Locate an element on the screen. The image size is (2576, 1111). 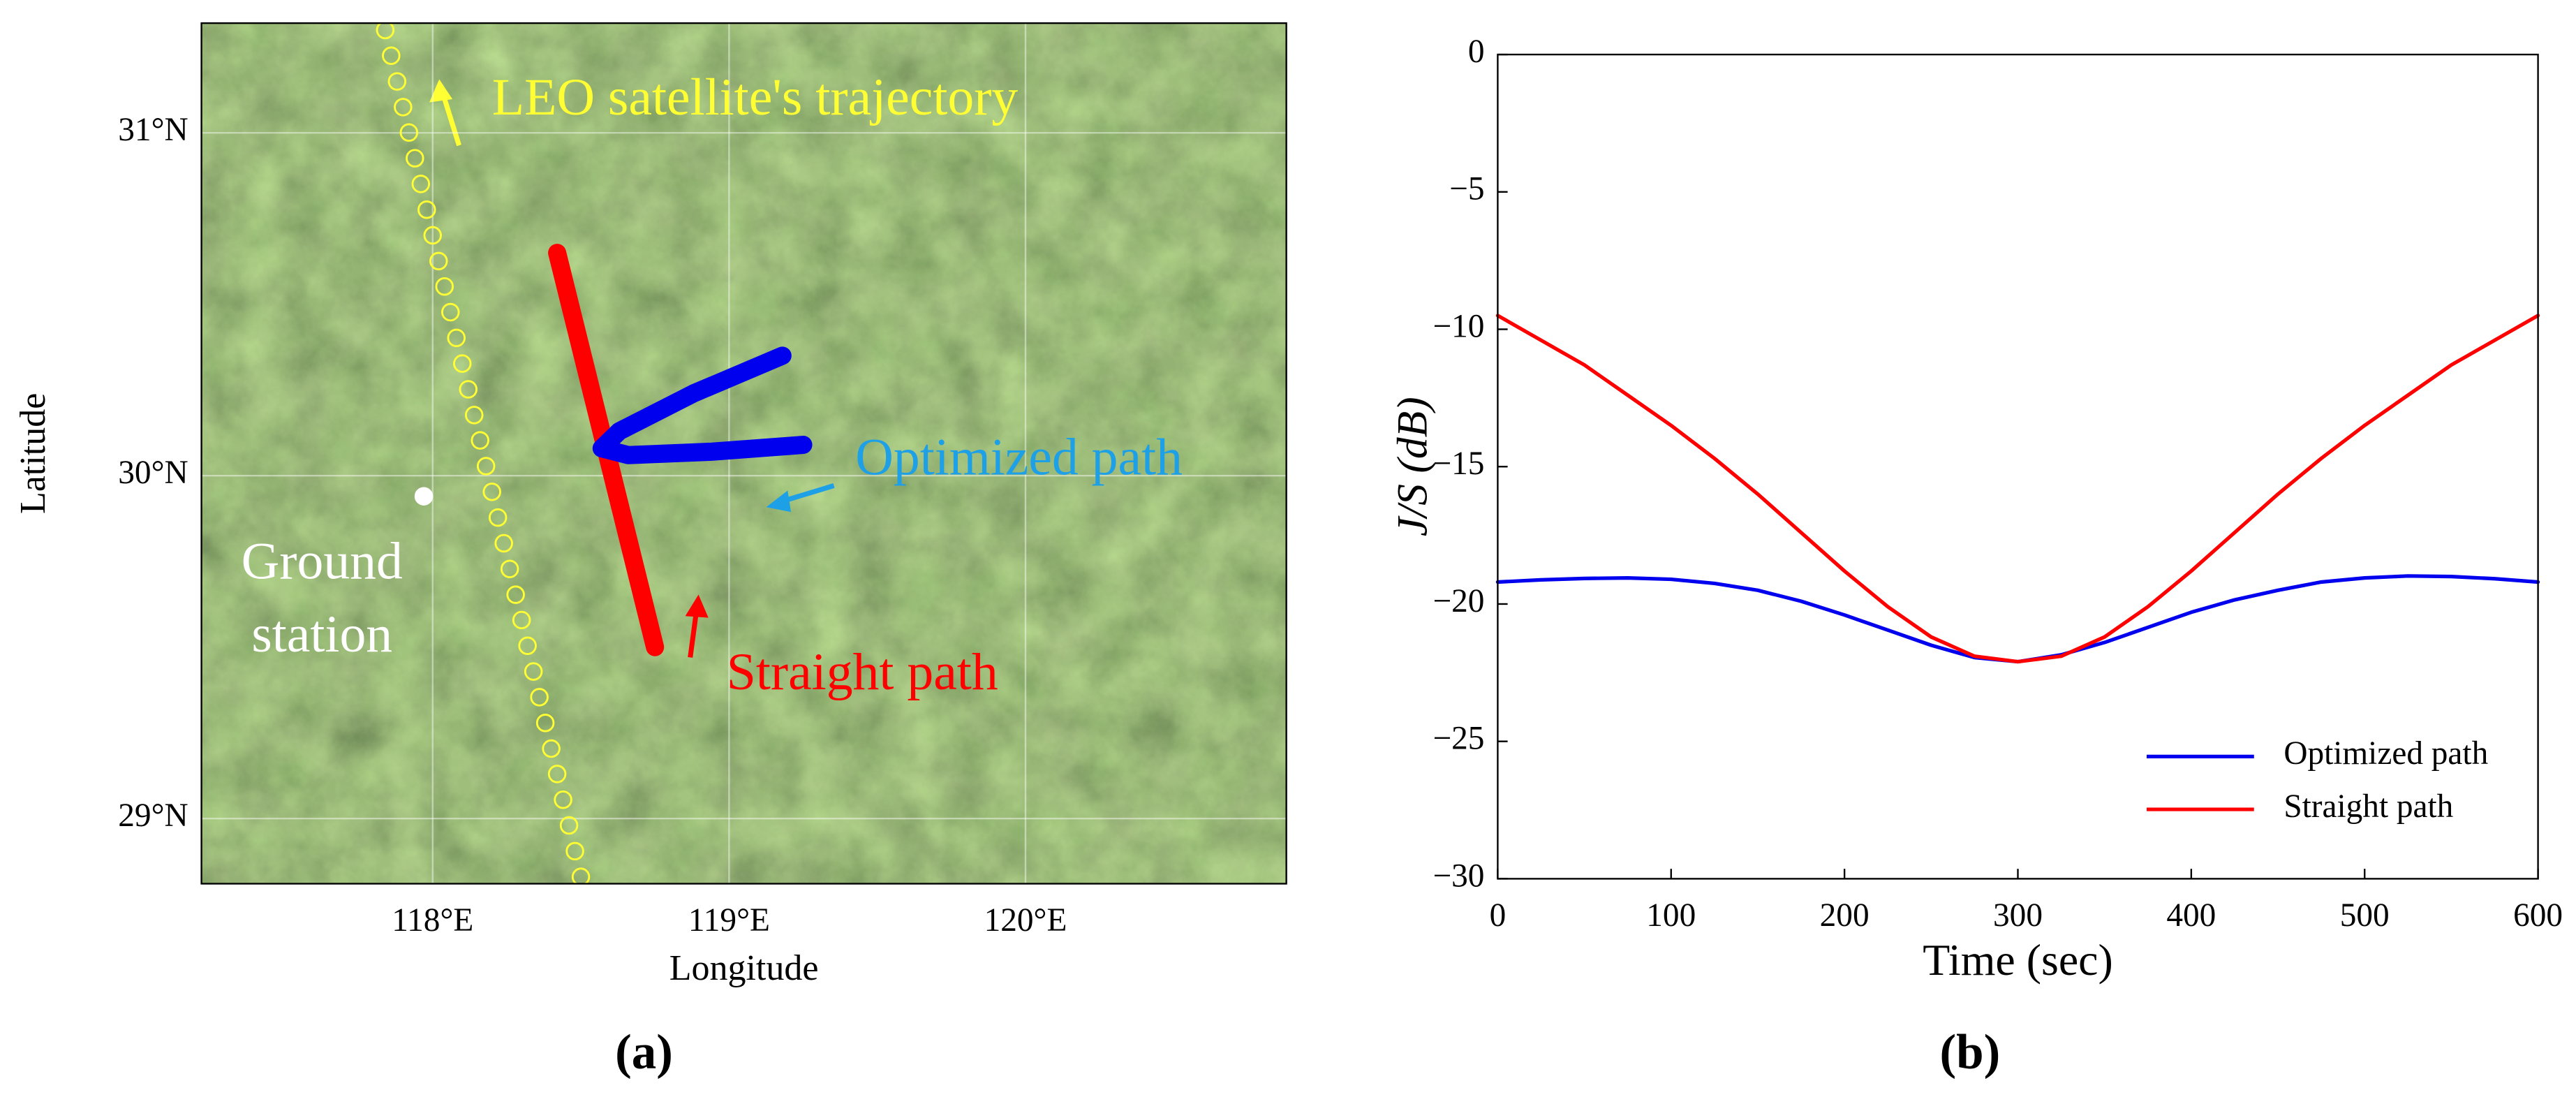
x-tick-label: 400 is located at coordinates (2191, 915).